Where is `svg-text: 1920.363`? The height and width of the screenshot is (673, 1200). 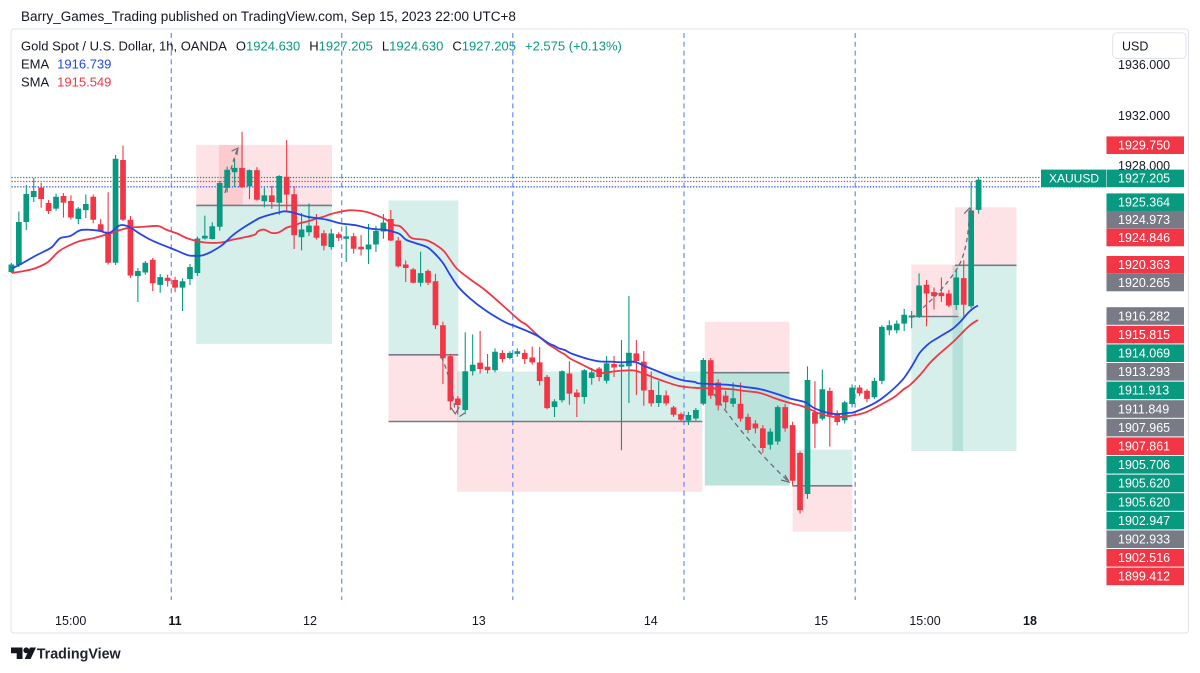
svg-text: 1920.363 is located at coordinates (1144, 265).